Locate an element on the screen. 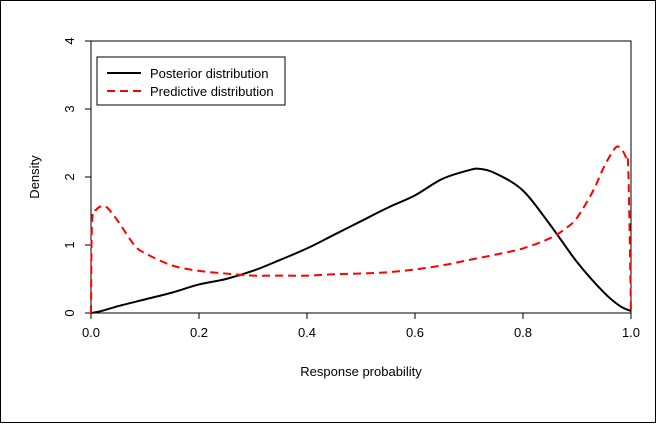 Image resolution: width=656 pixels, height=424 pixels. x-tick-label: 0.4 is located at coordinates (307, 332).